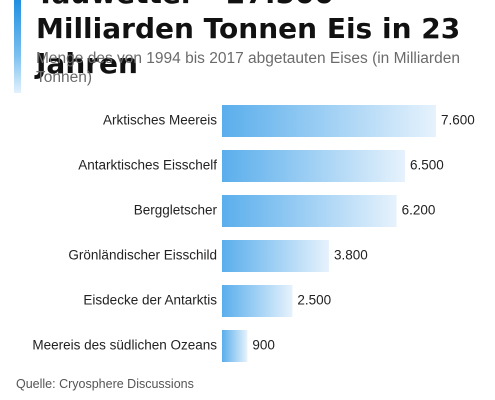  What do you see at coordinates (419, 210) in the screenshot?
I see `value-label: 6.200` at bounding box center [419, 210].